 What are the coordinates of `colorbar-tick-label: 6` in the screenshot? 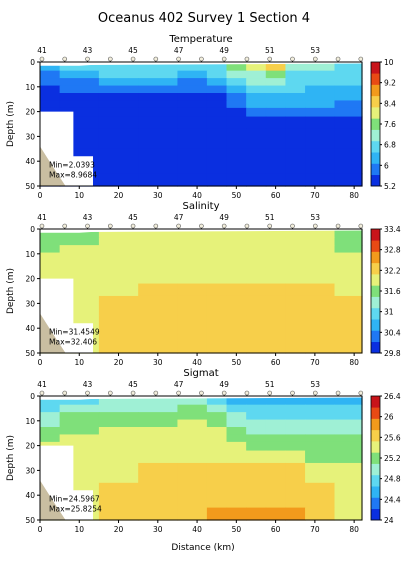 It's located at (386, 165).